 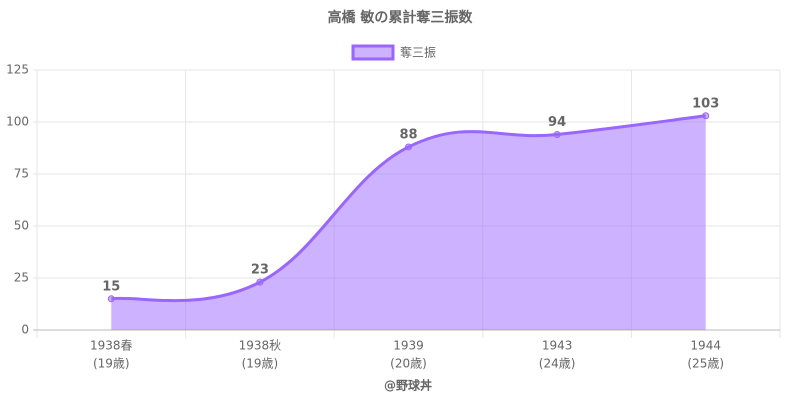 What do you see at coordinates (17, 70) in the screenshot?
I see `y-tick-label: 125` at bounding box center [17, 70].